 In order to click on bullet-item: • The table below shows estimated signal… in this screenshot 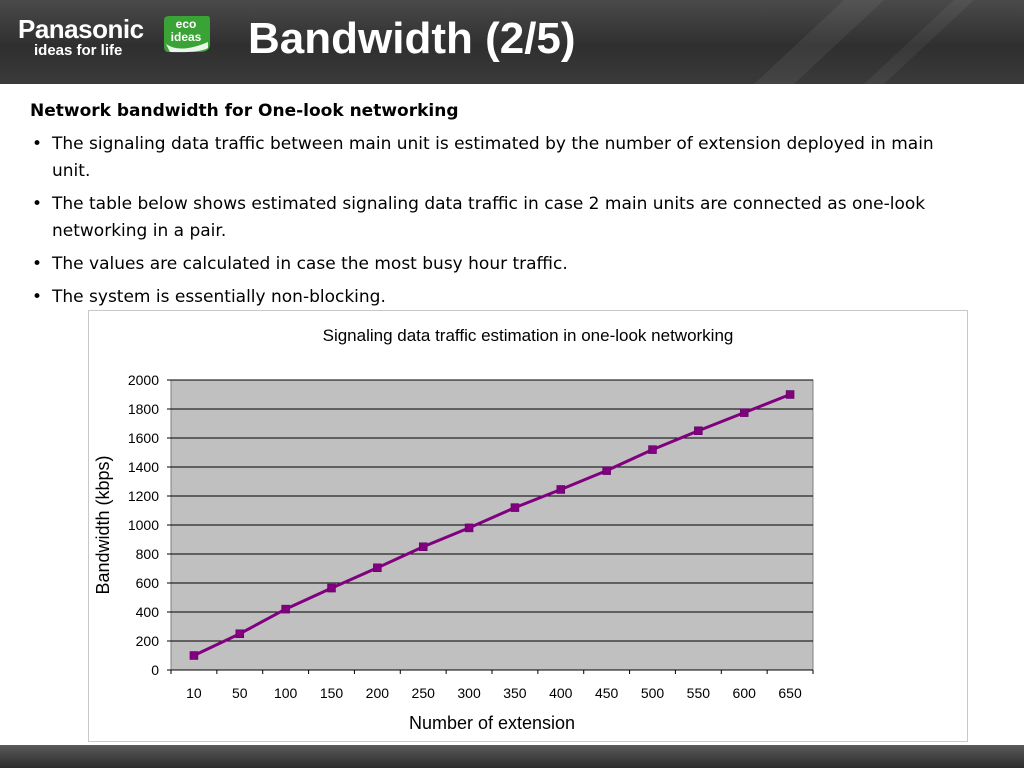, I will do `click(500, 218)`.